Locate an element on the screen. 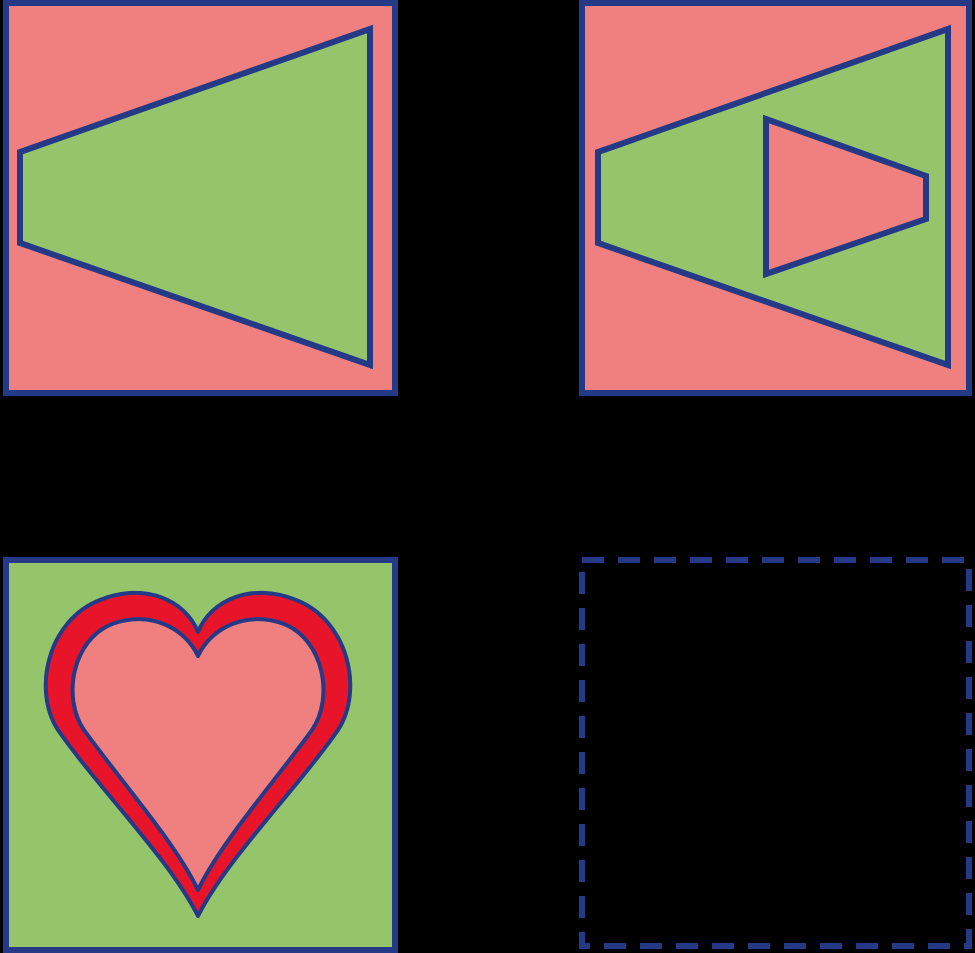  large-trapezoid-shape is located at coordinates (195, 197).